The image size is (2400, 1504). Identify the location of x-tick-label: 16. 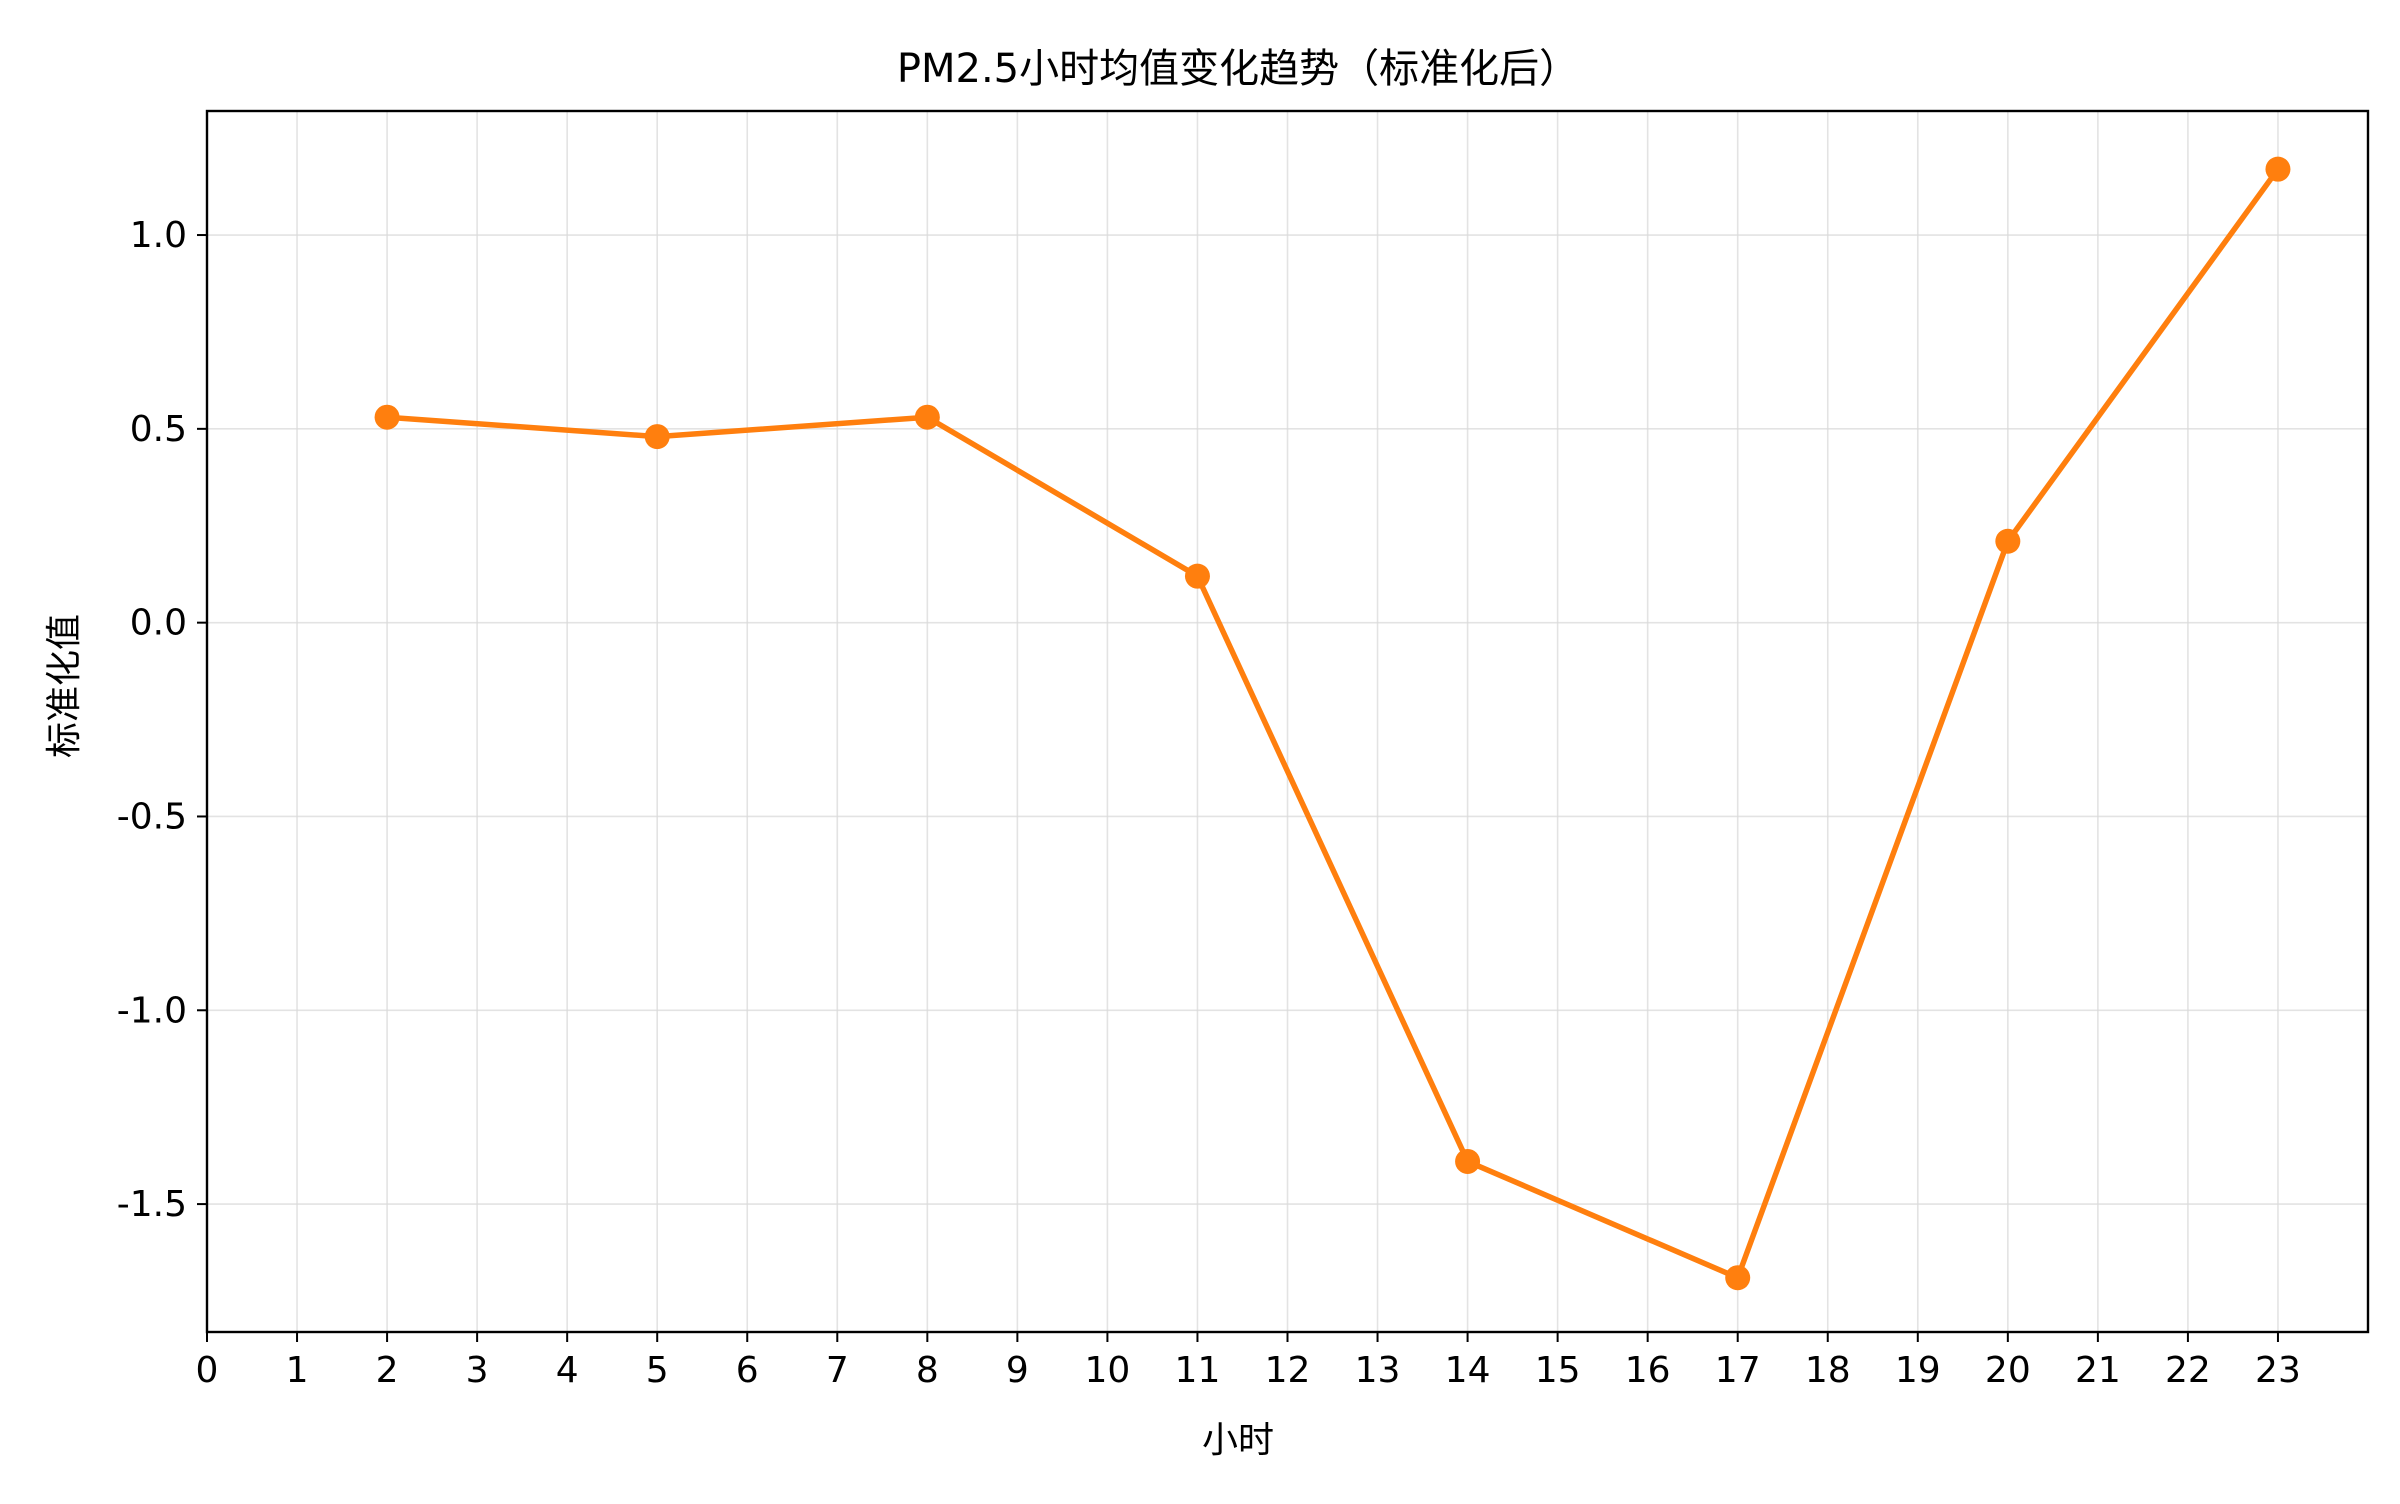
(1648, 1370).